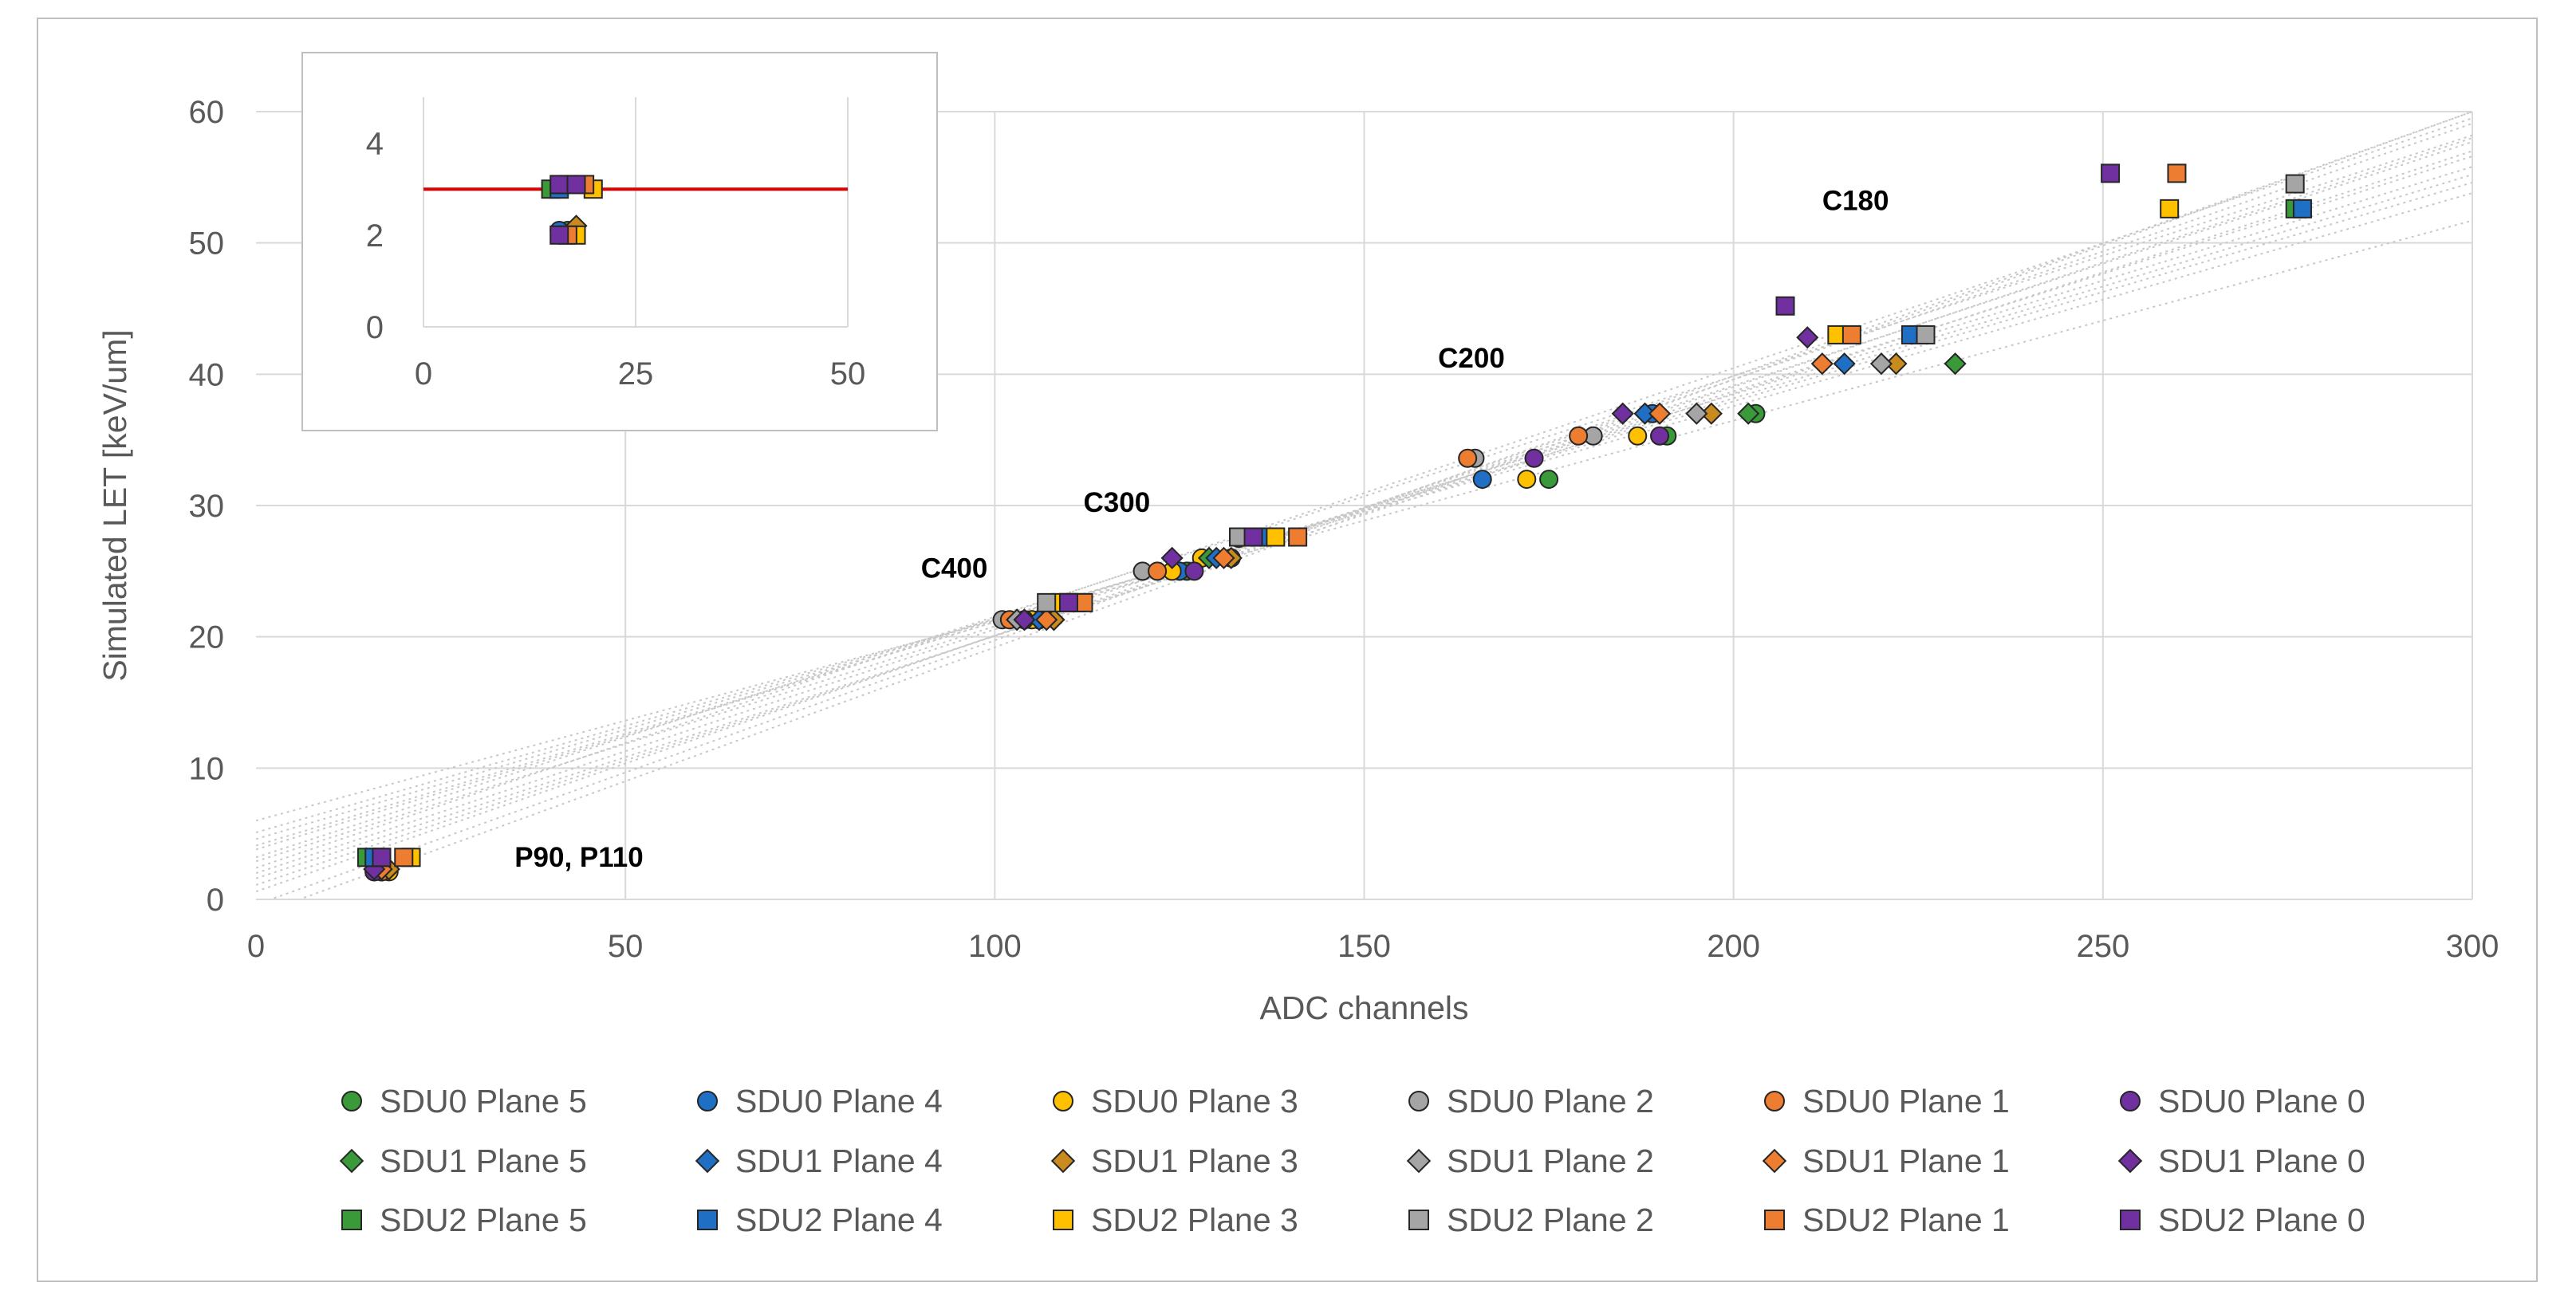 The width and height of the screenshot is (2576, 1314). Describe the element at coordinates (1194, 1220) in the screenshot. I see `legend-label: SDU2 Plane 3` at that location.